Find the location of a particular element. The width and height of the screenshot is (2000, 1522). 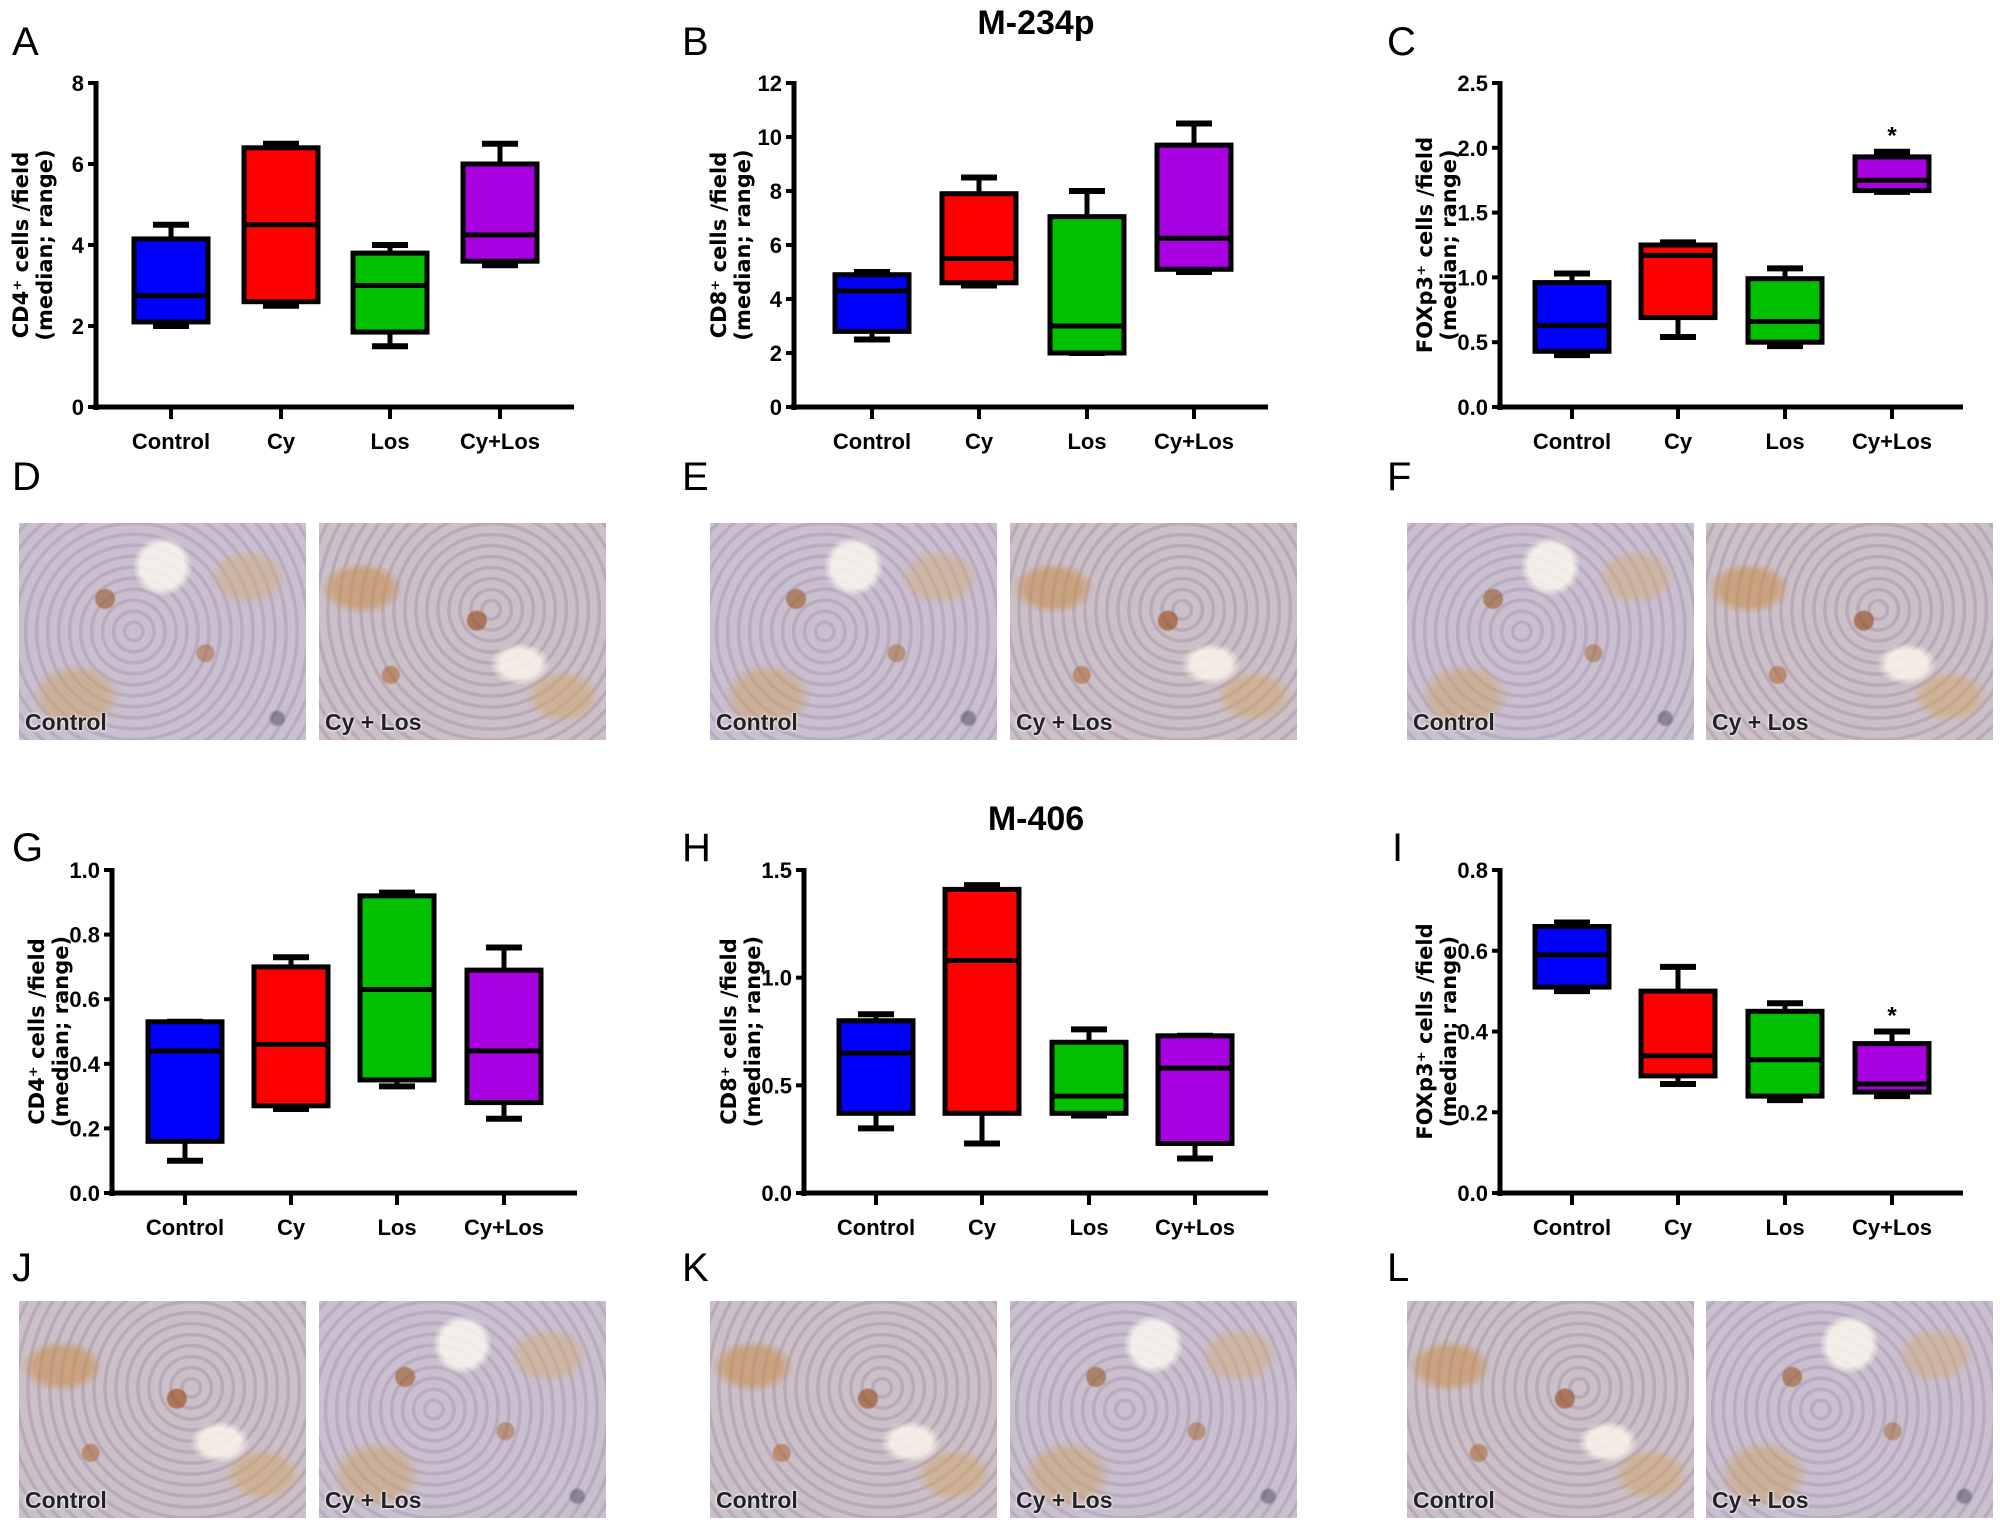

panel-letter-c: C is located at coordinates (1401, 42).